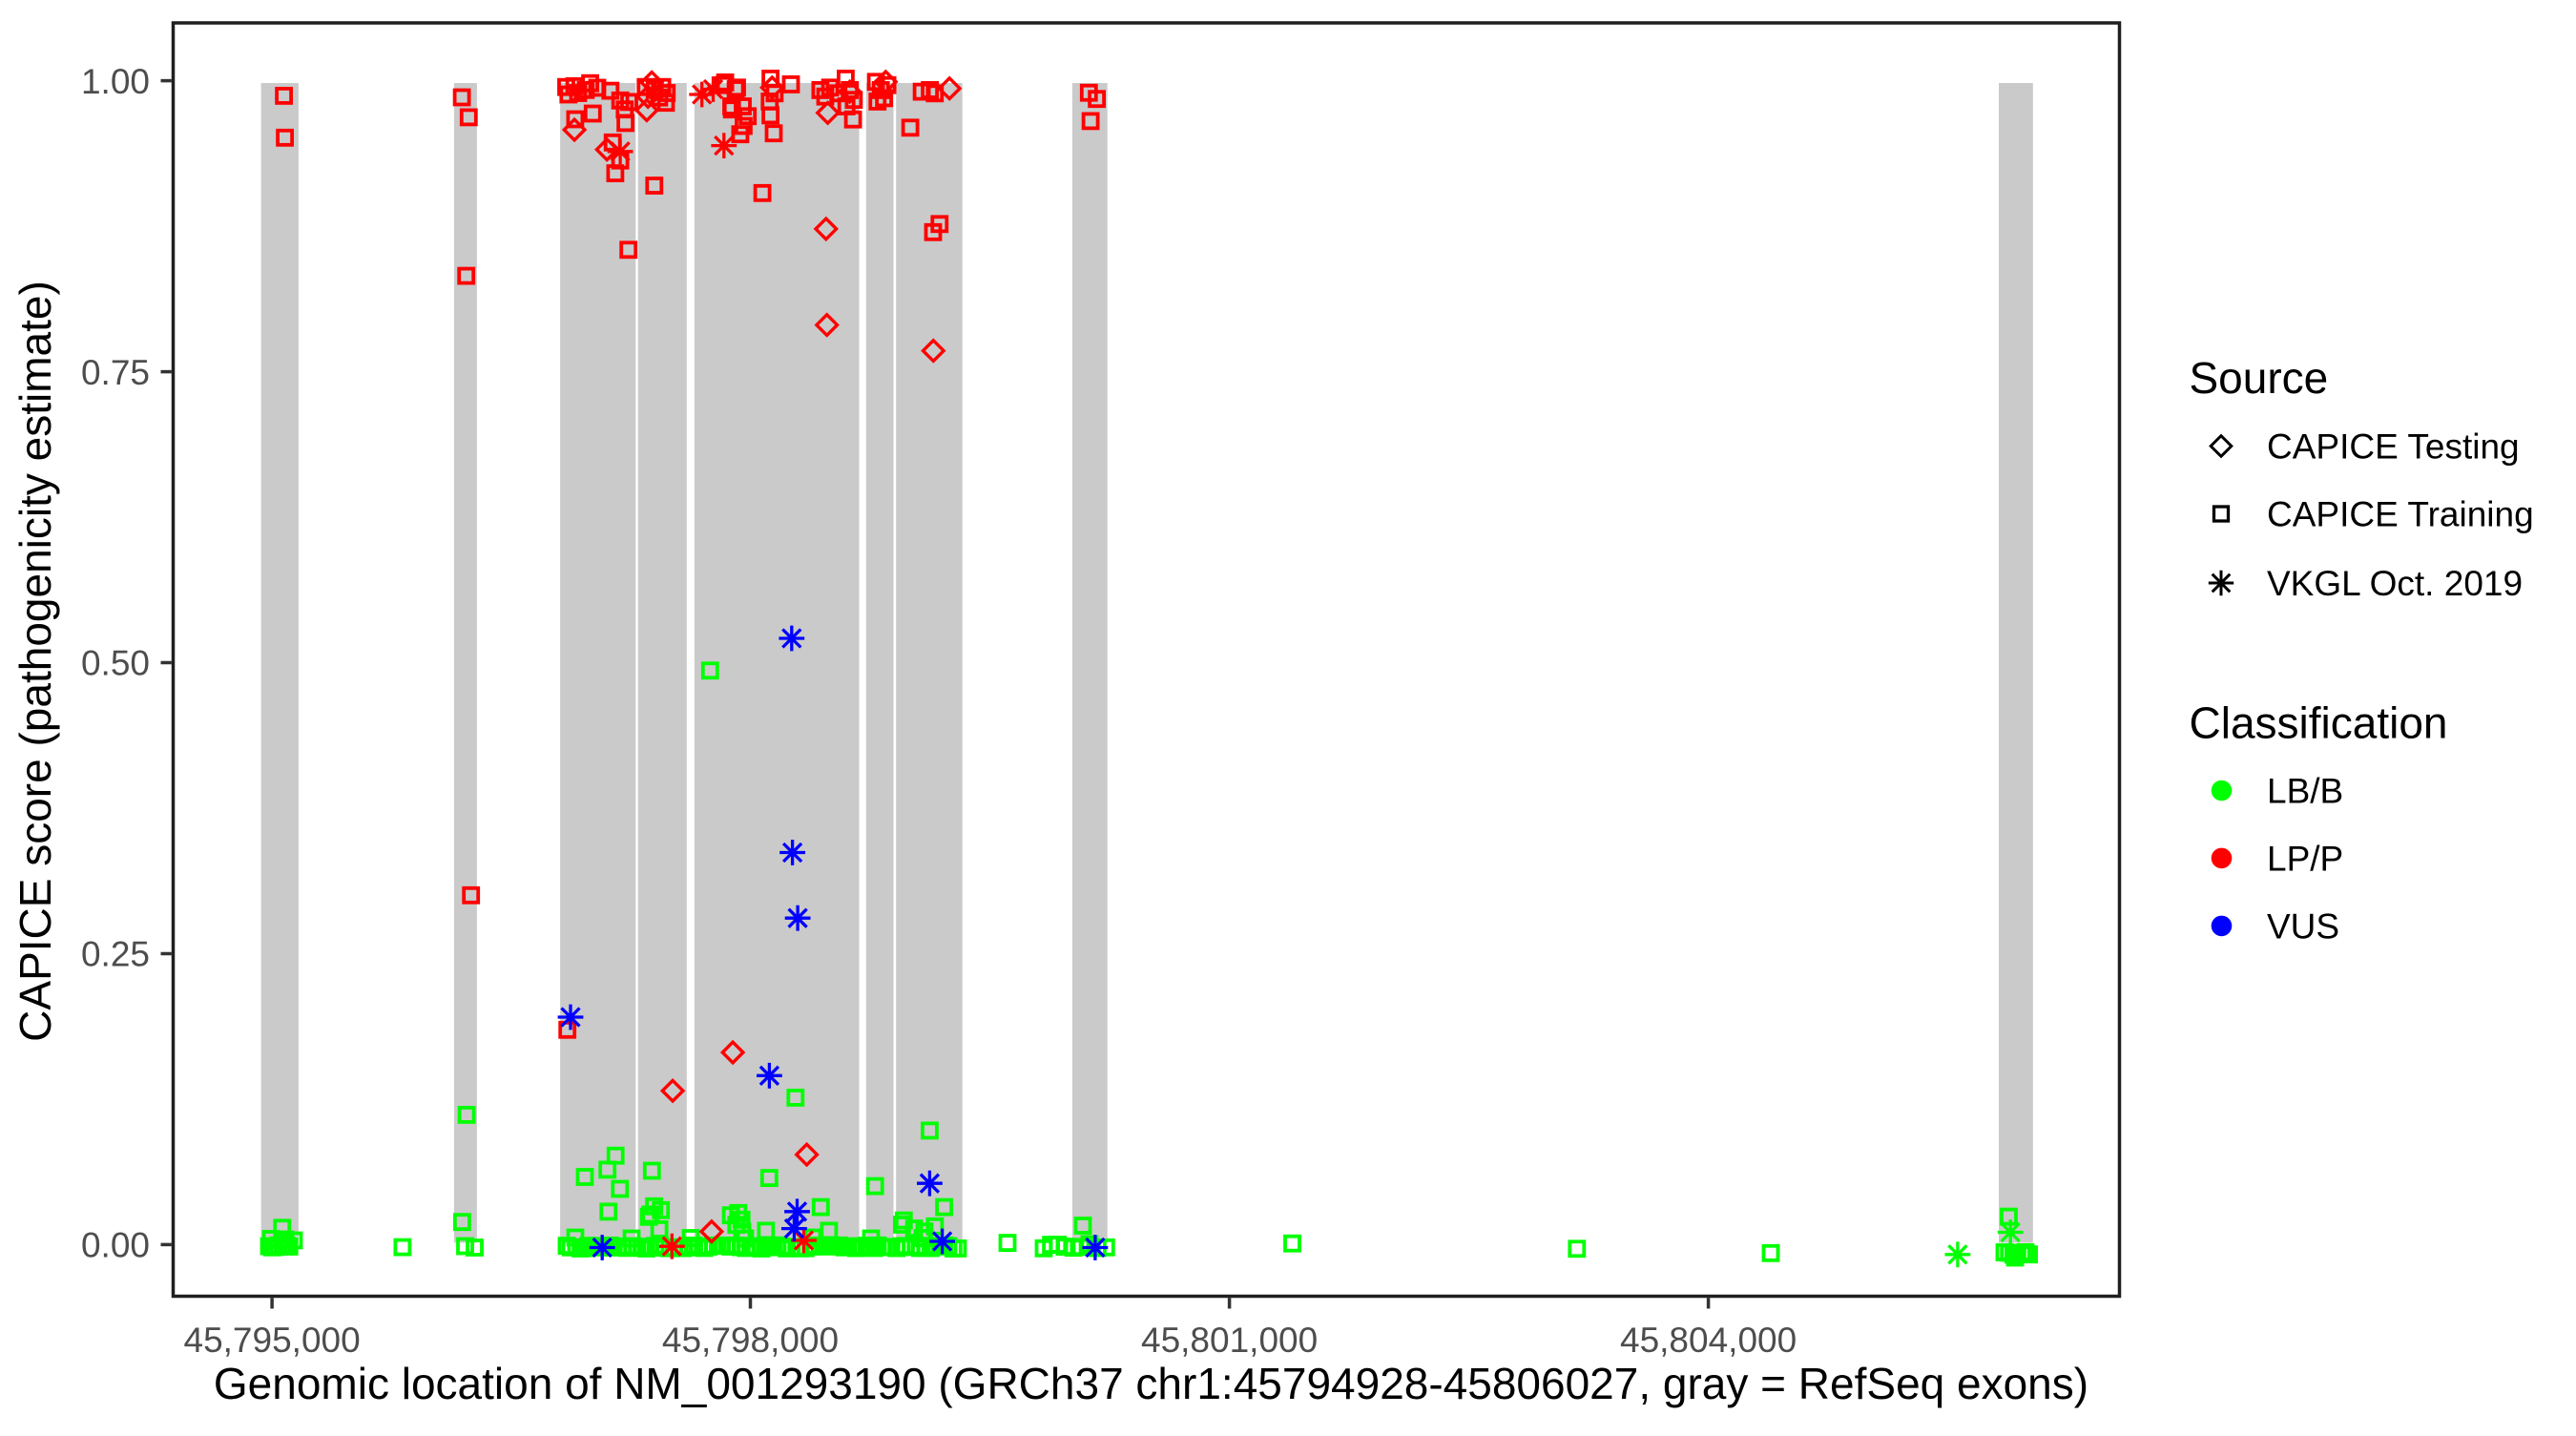  What do you see at coordinates (2305, 791) in the screenshot?
I see `svg-text: LB/B` at bounding box center [2305, 791].